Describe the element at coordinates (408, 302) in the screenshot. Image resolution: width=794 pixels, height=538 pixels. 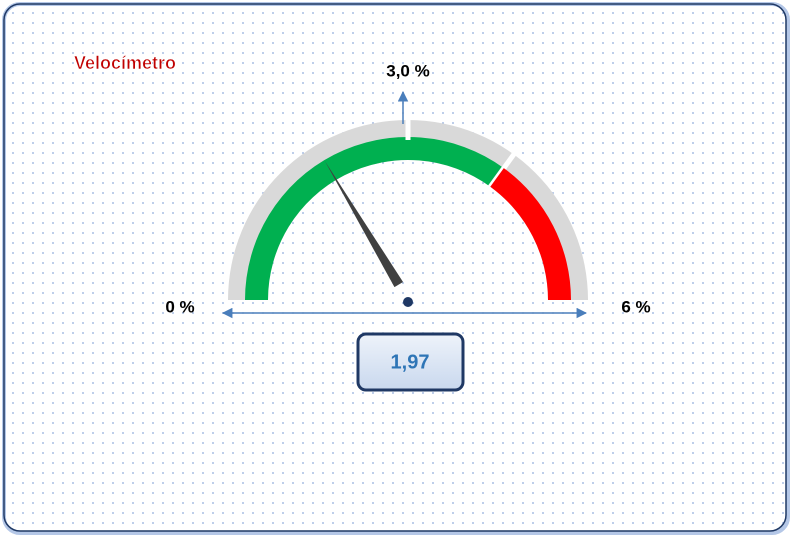
I see `needle-hub` at that location.